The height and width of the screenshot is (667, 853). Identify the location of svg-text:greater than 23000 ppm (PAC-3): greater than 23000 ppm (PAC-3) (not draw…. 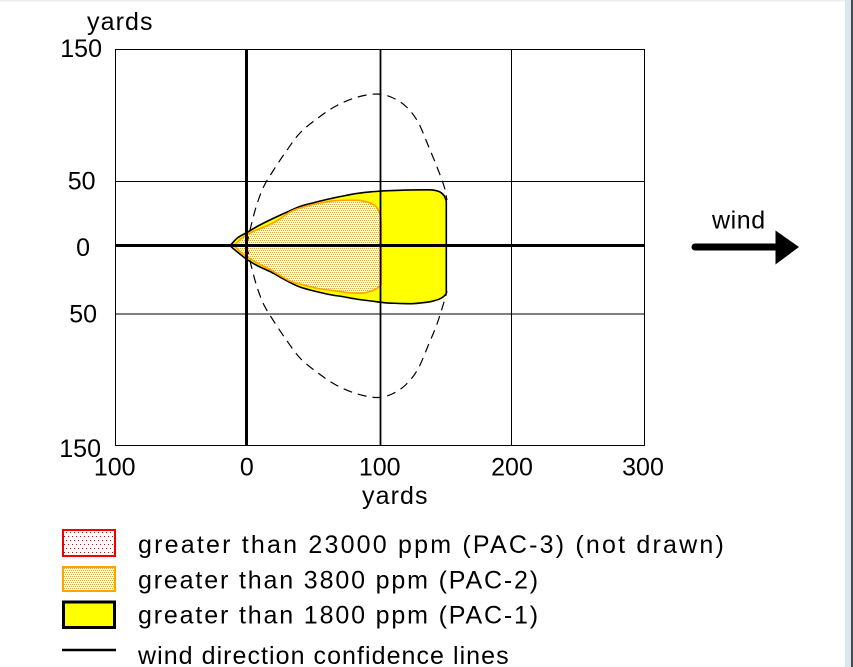
(432, 545).